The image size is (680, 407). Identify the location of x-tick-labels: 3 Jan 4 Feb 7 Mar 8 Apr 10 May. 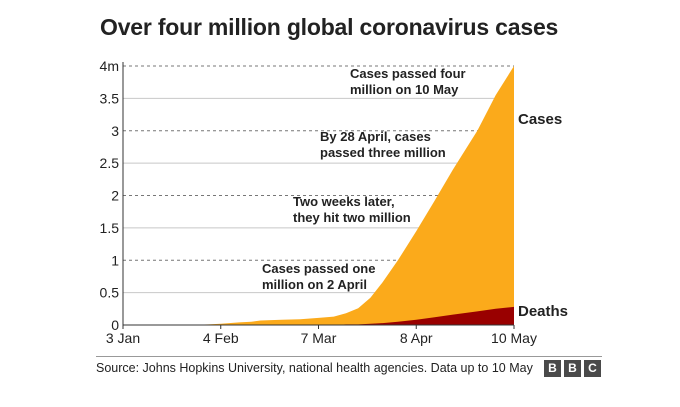
(321, 338).